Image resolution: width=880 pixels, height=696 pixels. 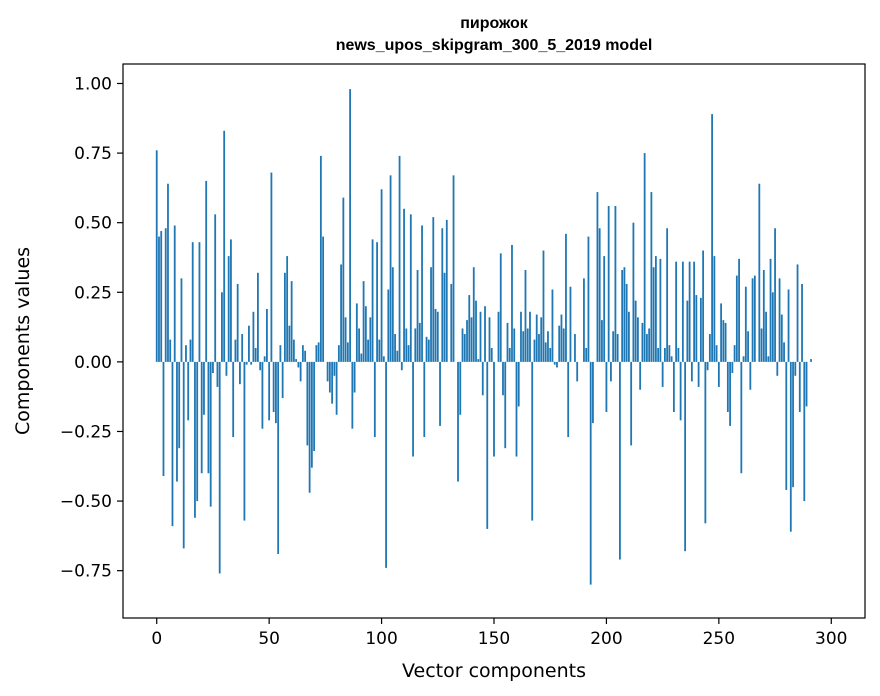 I want to click on x-tick-label: 150, so click(x=494, y=639).